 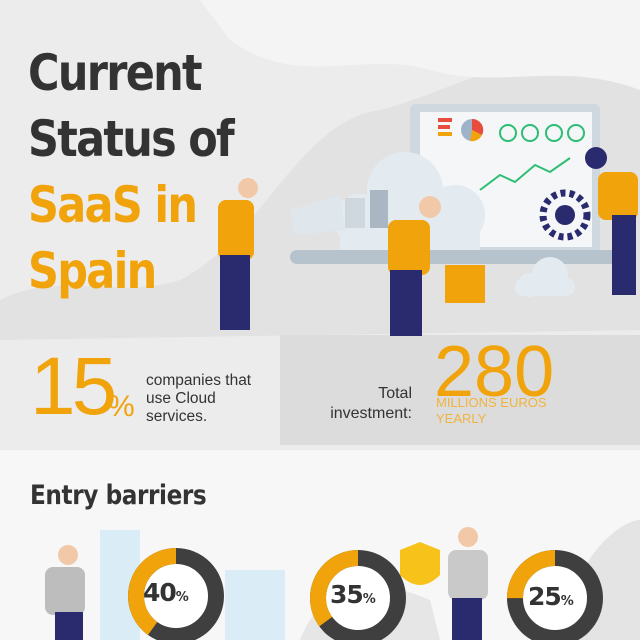 I want to click on title-line: Status of, so click(x=131, y=139).